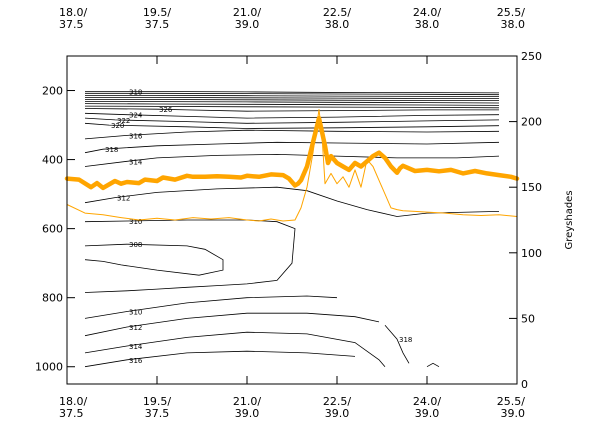 This screenshot has width=600, height=445. I want to click on right-axis-label-4: 200, so click(531, 122).